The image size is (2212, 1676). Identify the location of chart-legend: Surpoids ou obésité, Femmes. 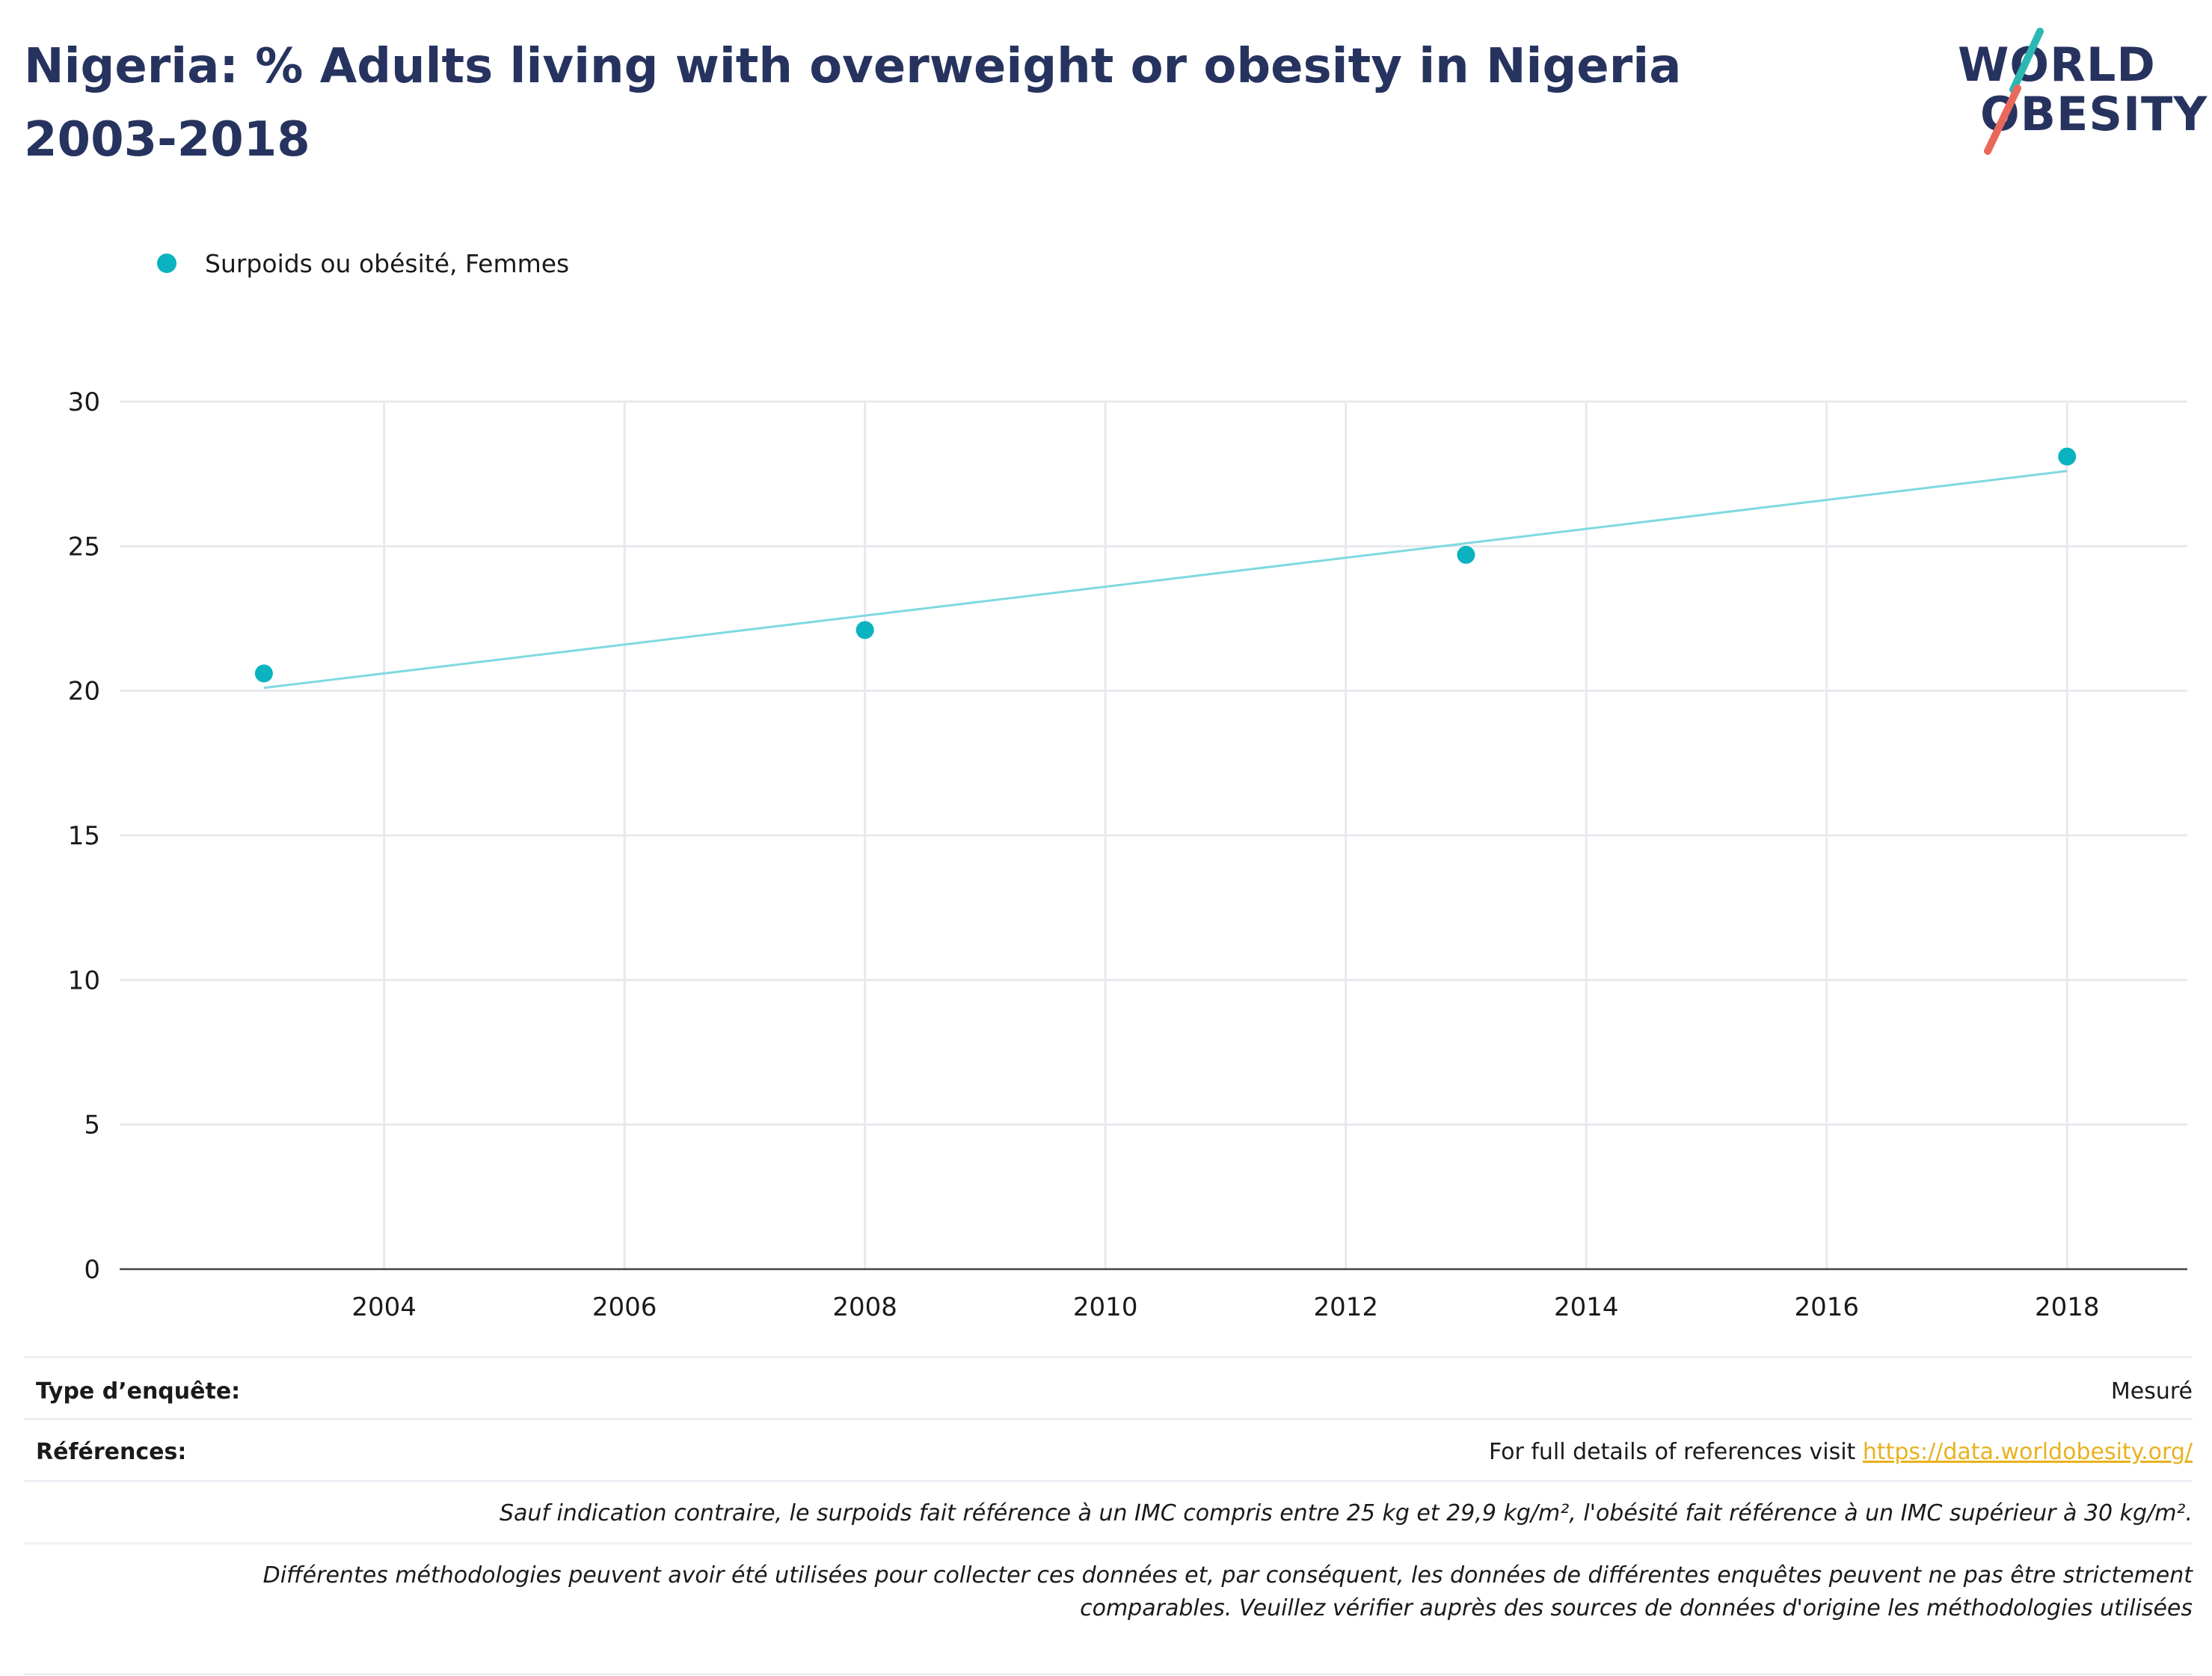
(363, 263).